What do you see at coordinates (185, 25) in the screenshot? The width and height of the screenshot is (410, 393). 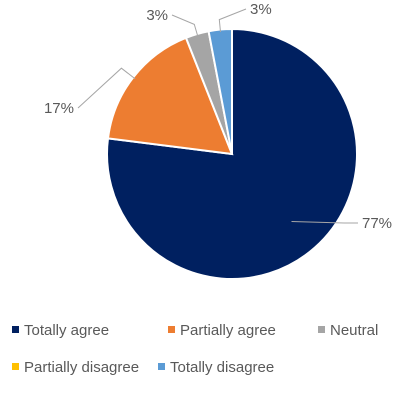 I see `leader-line-neutral` at bounding box center [185, 25].